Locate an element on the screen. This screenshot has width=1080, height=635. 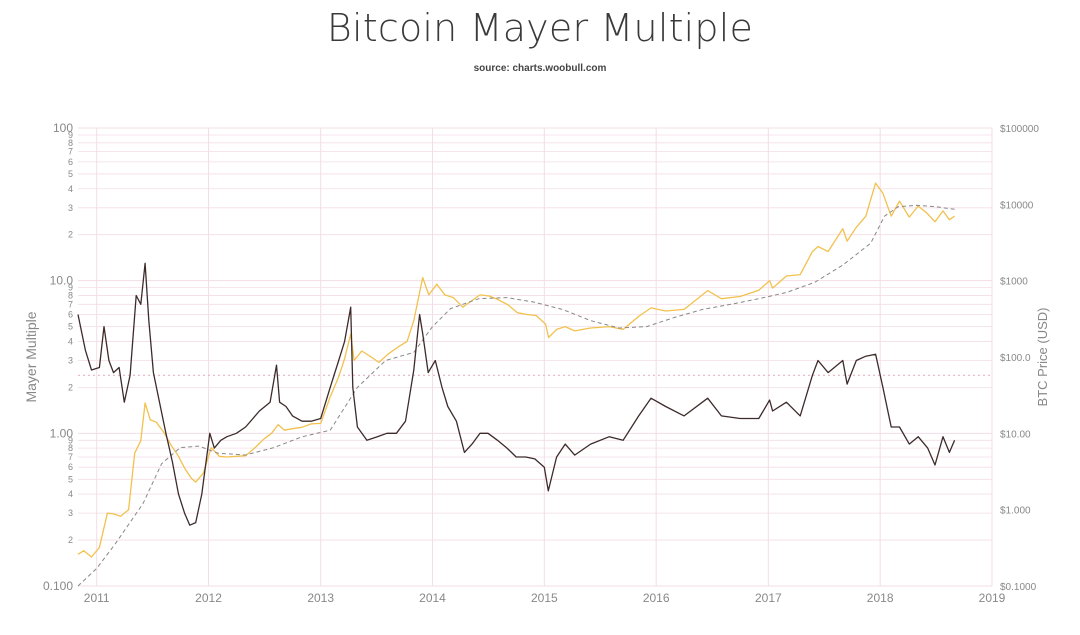
y-right-tick: $10.00 is located at coordinates (1015, 434).